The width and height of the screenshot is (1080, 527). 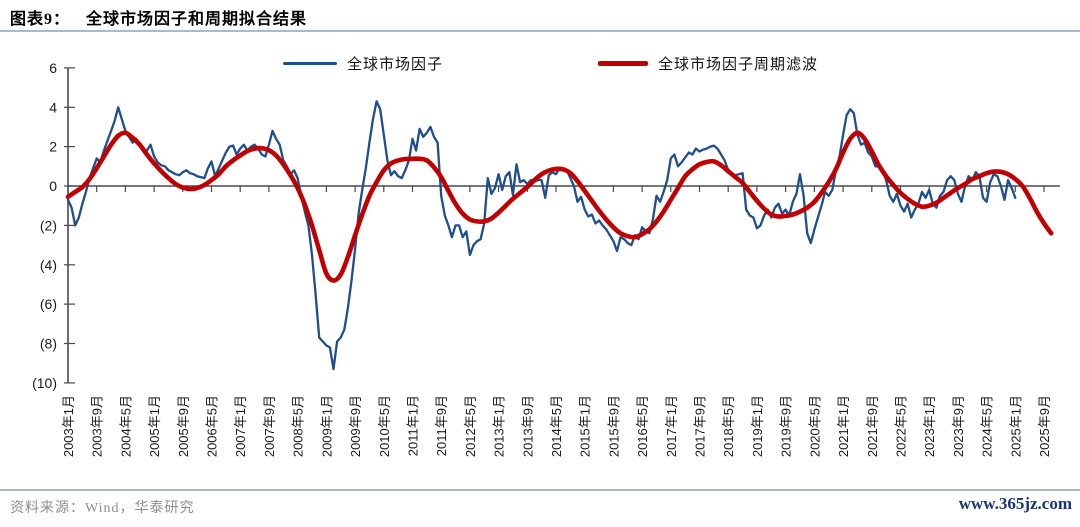 What do you see at coordinates (310, 63) in the screenshot?
I see `factor-line-swatch` at bounding box center [310, 63].